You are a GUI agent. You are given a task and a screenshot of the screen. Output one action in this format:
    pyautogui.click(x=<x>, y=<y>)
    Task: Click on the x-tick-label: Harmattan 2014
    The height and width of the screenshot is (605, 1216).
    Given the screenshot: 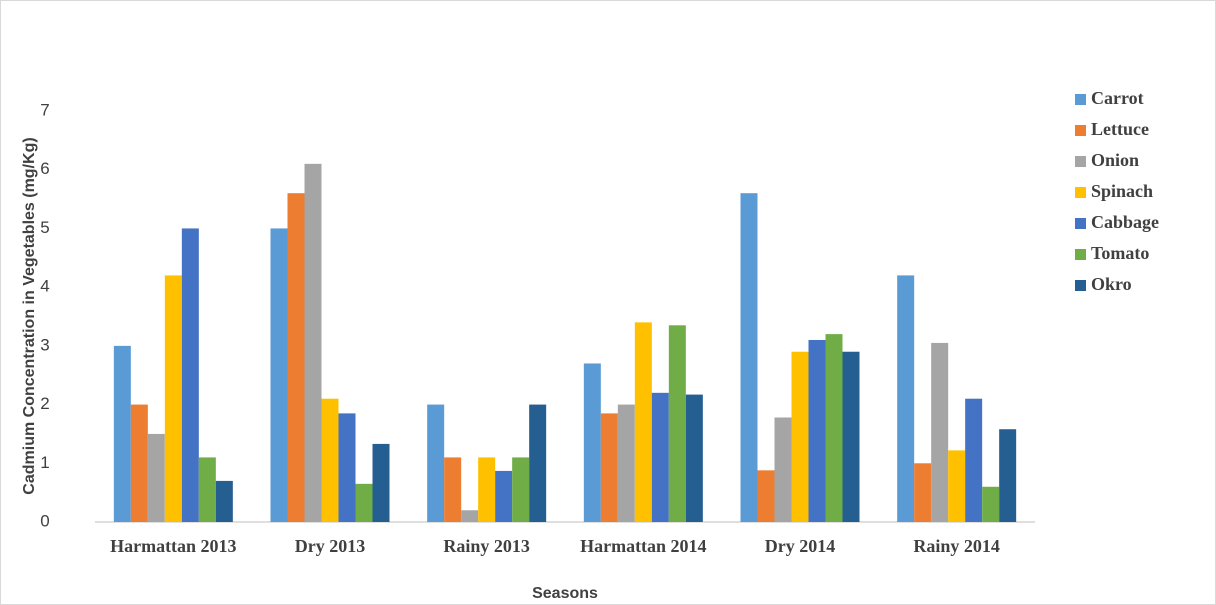 What is the action you would take?
    pyautogui.click(x=643, y=546)
    